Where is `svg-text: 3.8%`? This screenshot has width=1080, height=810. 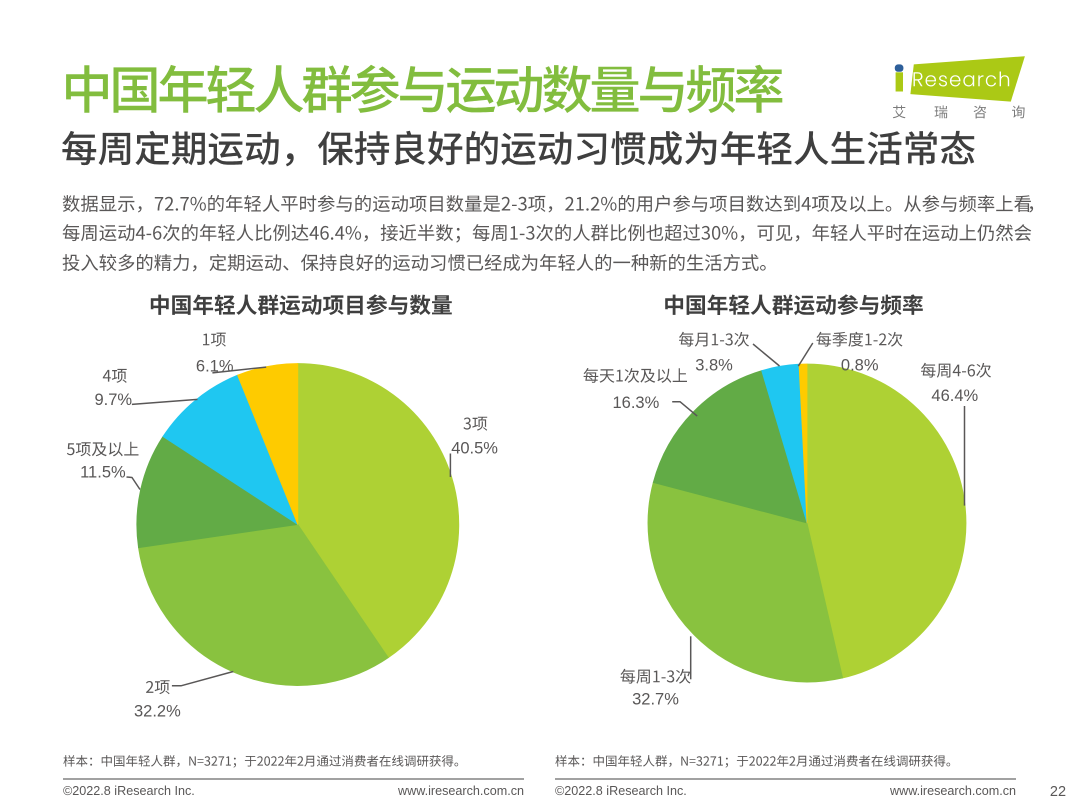
svg-text: 3.8% is located at coordinates (714, 366).